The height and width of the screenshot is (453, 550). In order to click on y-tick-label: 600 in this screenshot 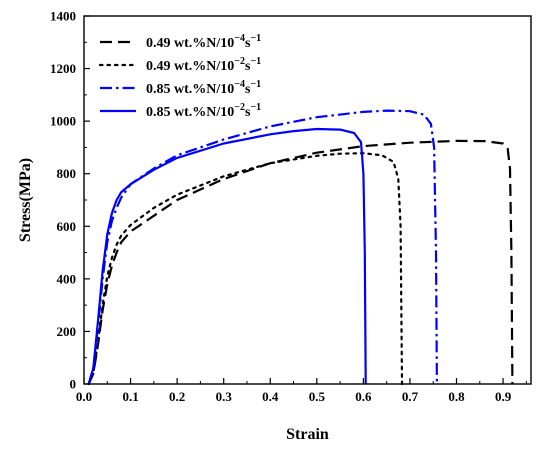, I will do `click(67, 226)`.